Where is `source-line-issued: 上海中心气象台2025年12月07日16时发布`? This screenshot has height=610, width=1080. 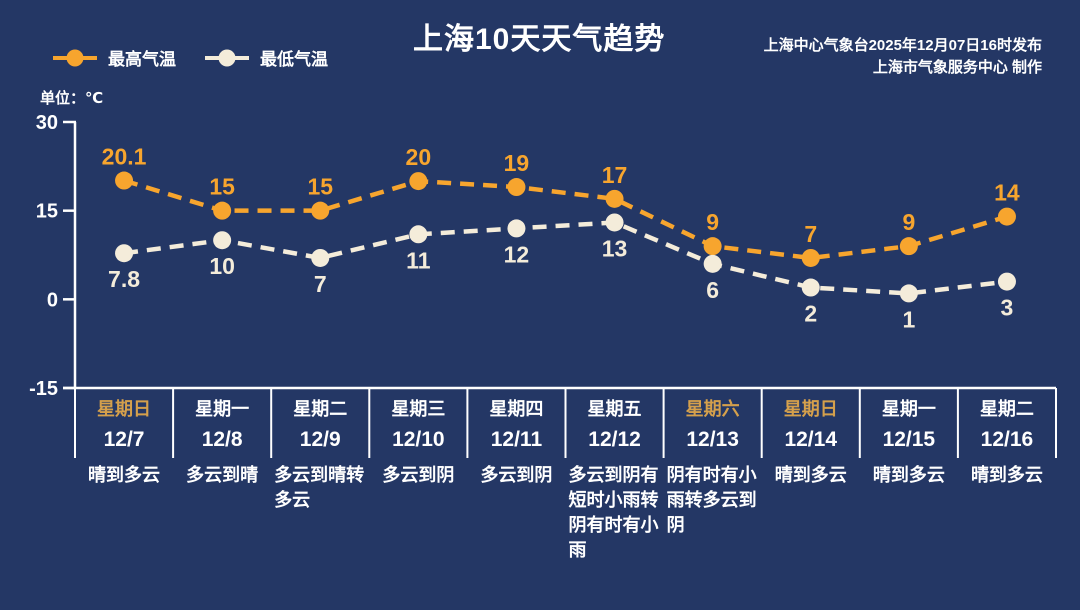
source-line-issued: 上海中心气象台2025年12月07日16时发布 is located at coordinates (902, 45).